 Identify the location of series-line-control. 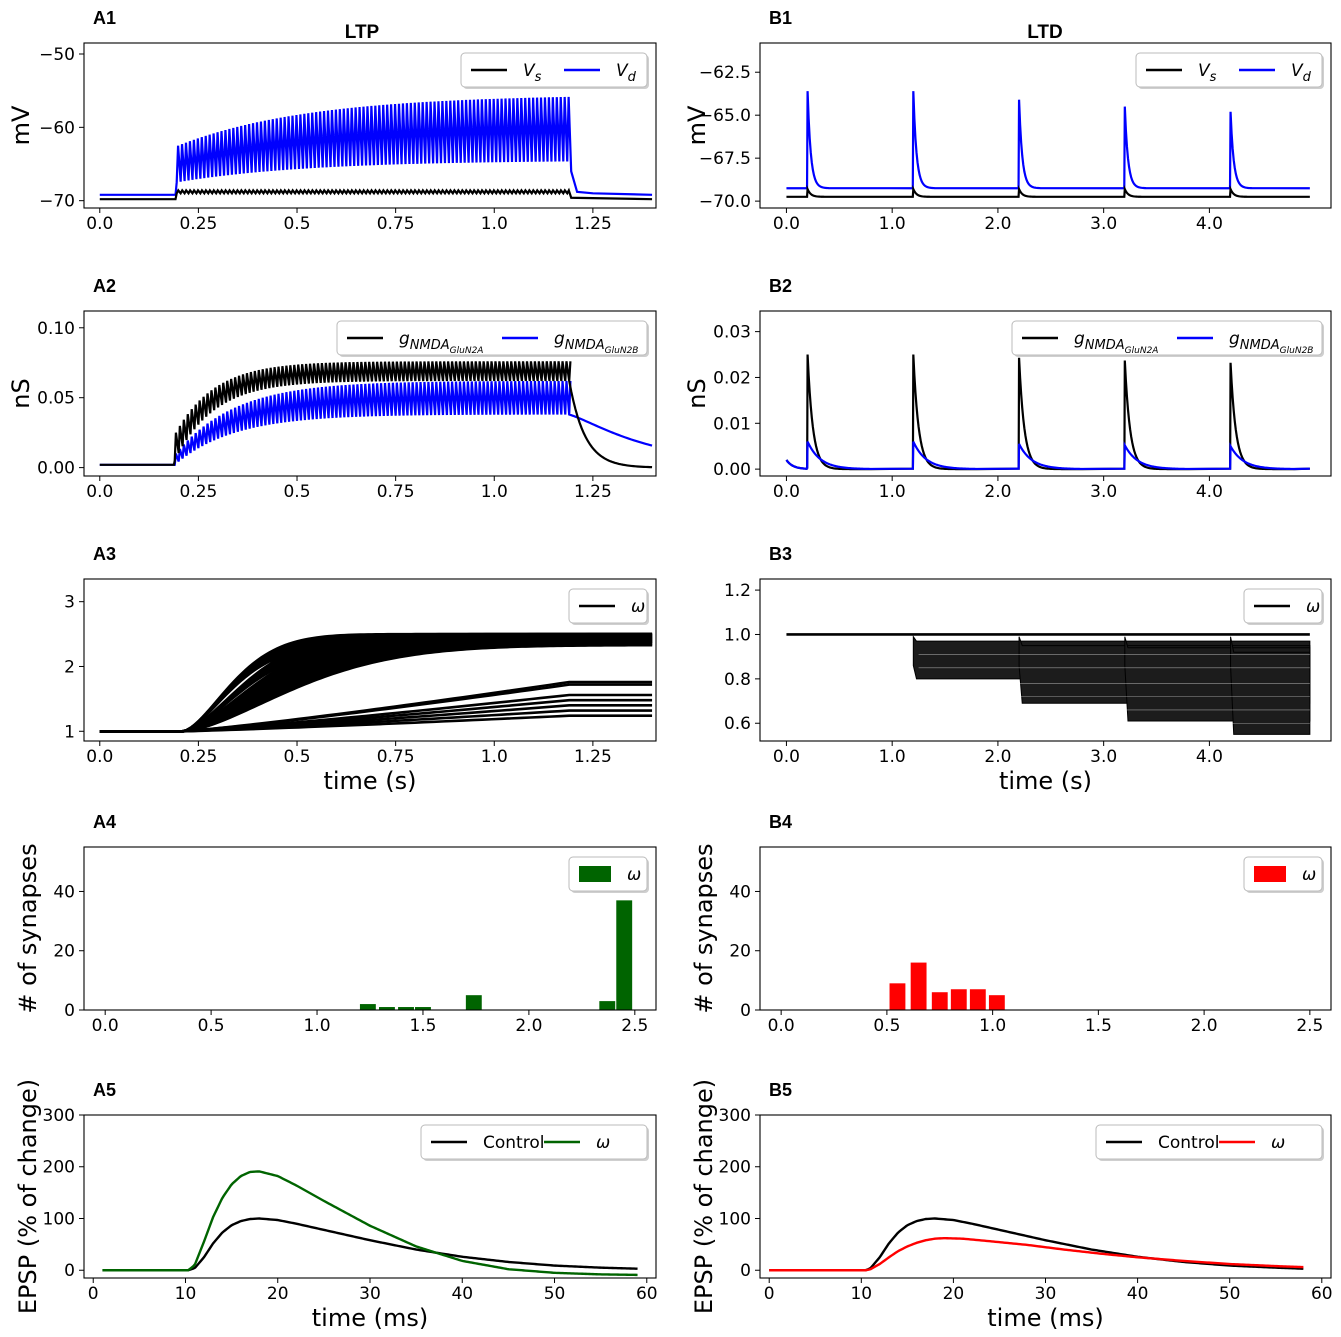
(370, 1244).